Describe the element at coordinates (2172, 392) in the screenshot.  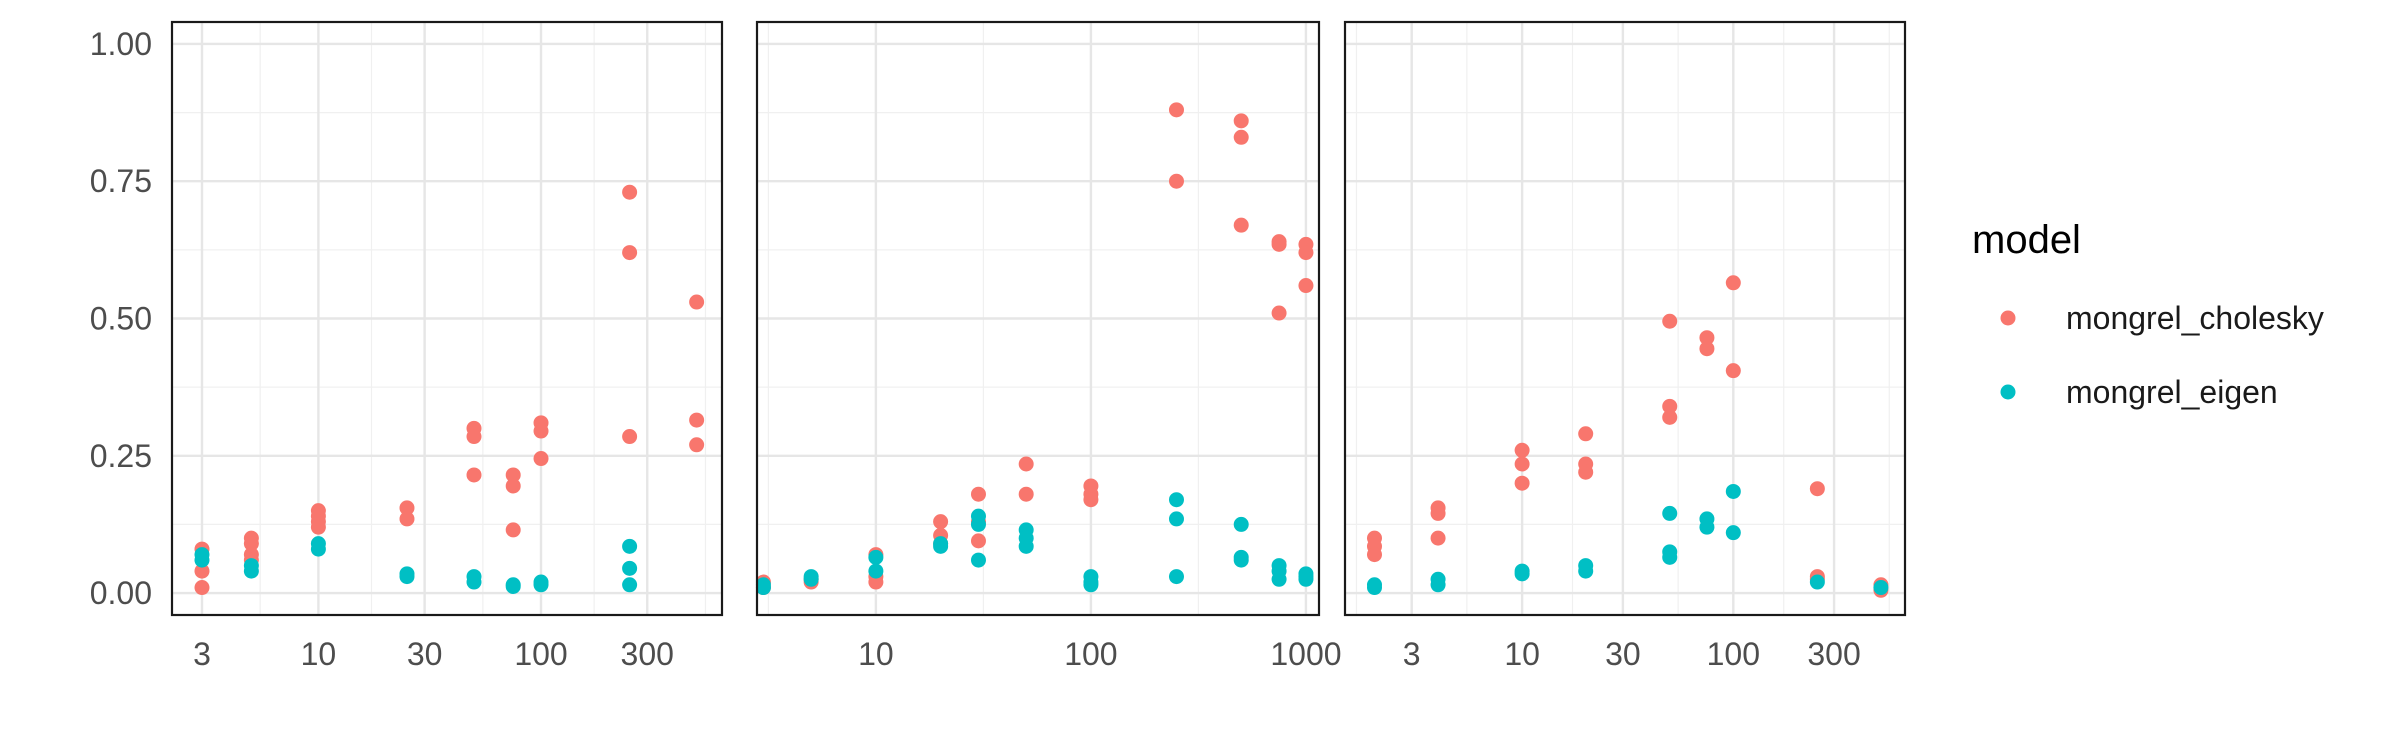
I see `legend-label: mongrel_eigen` at that location.